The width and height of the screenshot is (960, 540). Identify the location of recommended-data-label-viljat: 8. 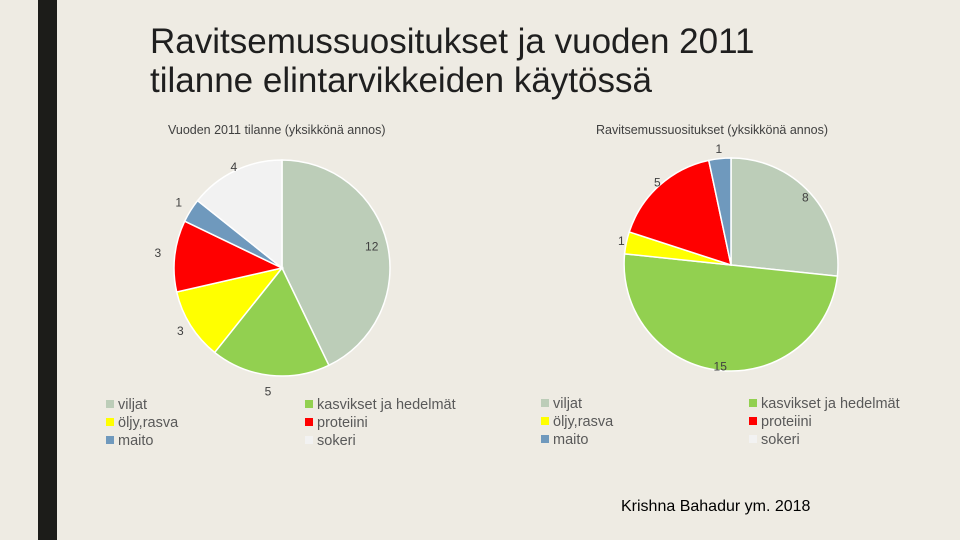
(805, 197).